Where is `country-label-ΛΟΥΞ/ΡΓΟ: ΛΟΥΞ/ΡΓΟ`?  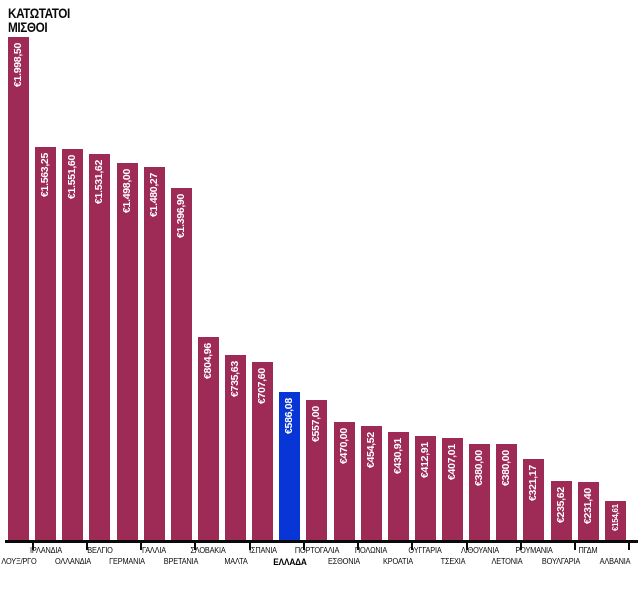 country-label-ΛΟΥΞ/ΡΓΟ: ΛΟΥΞ/ΡΓΟ is located at coordinates (19, 561).